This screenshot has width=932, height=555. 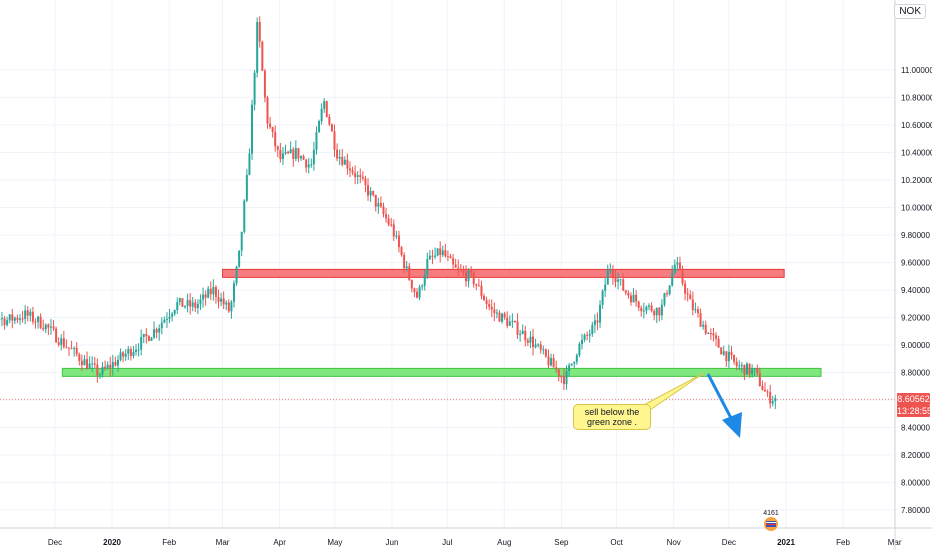 I want to click on y-tick-label: 9.60000, so click(x=915, y=263).